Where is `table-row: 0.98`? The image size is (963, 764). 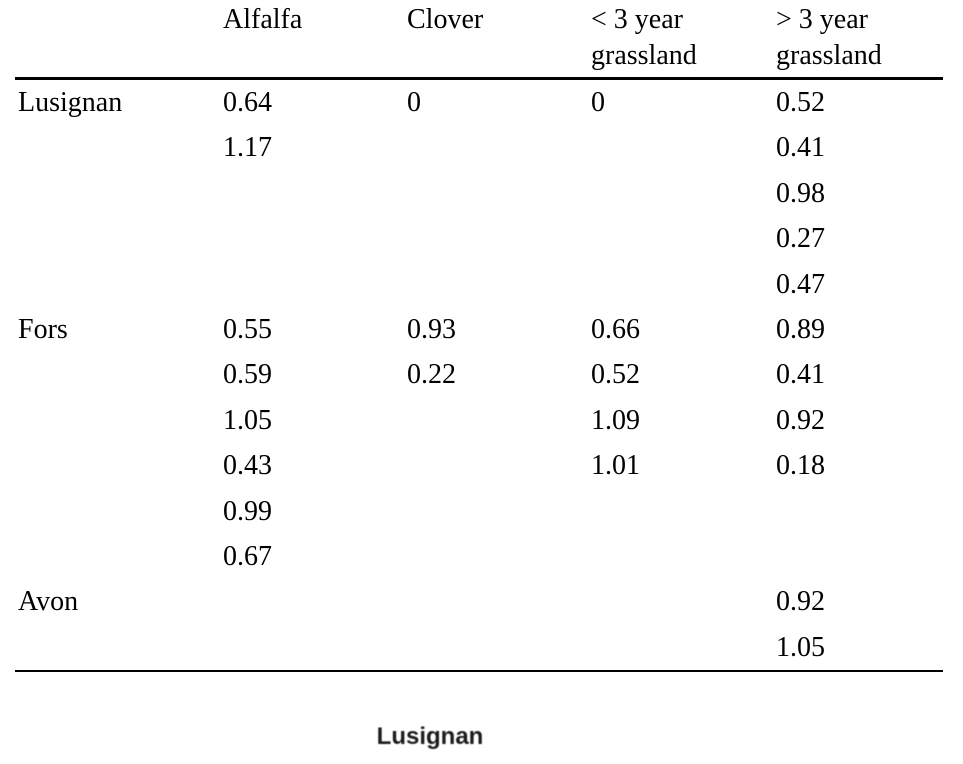
table-row: 0.98 is located at coordinates (479, 193).